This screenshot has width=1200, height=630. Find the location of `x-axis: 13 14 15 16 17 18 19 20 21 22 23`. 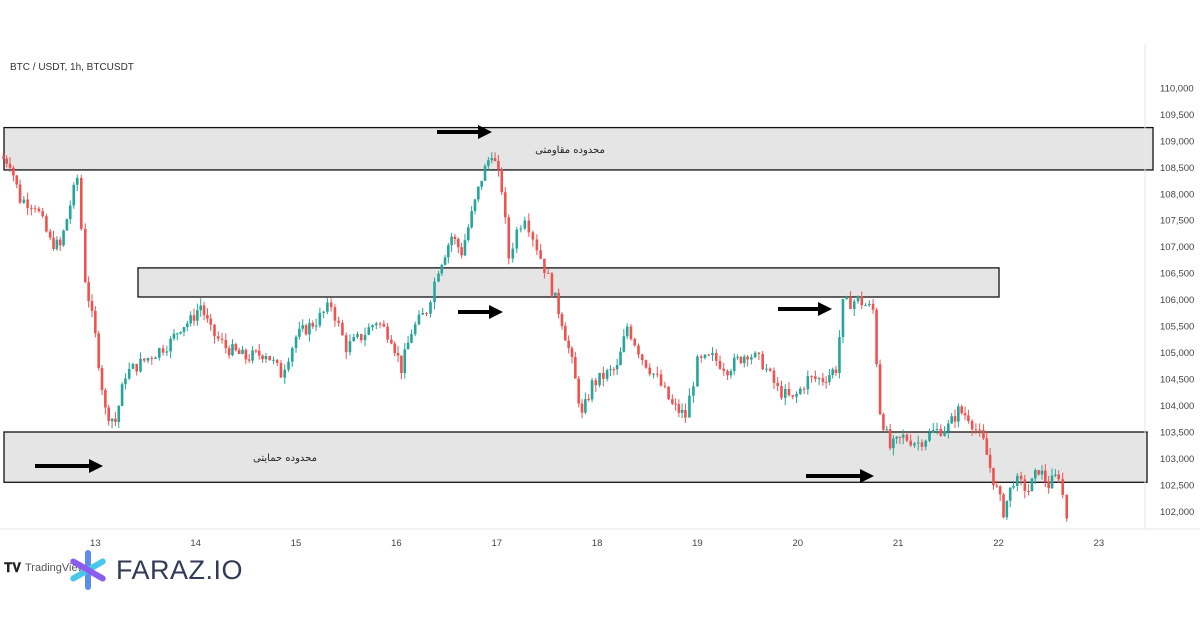

x-axis: 13 14 15 16 17 18 19 20 21 22 23 is located at coordinates (600, 538).